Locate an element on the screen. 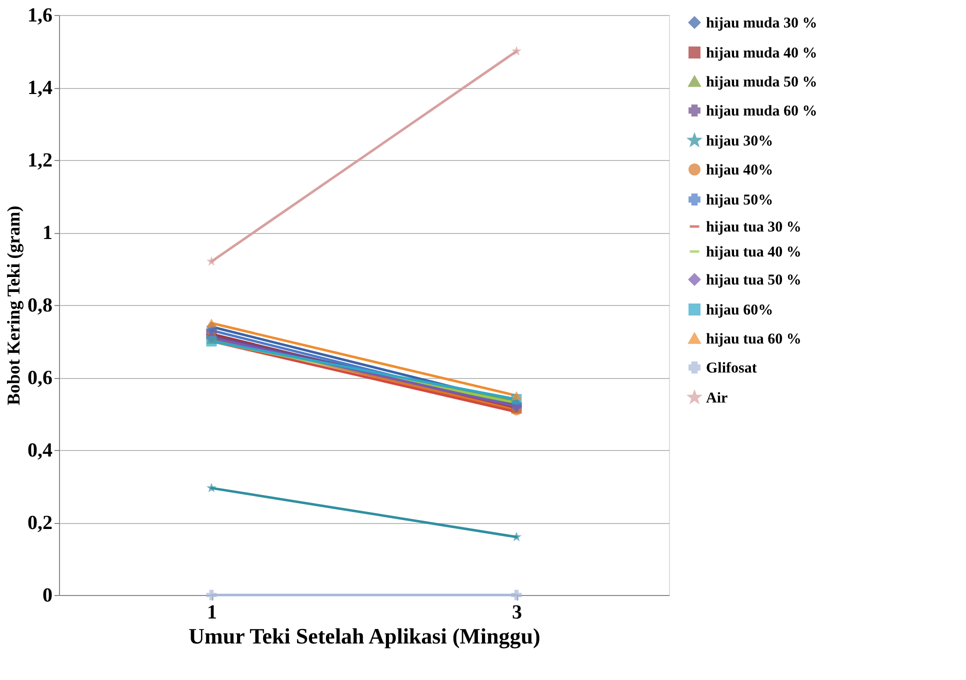 This screenshot has height=680, width=966. legend-label: Glifosat is located at coordinates (731, 368).